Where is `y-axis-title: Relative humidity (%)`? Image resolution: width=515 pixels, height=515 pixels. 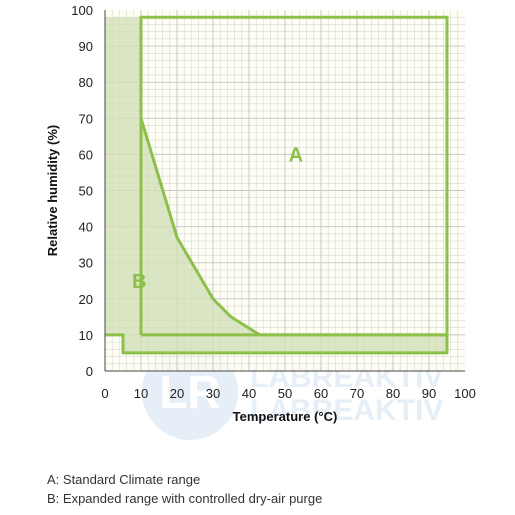 y-axis-title: Relative humidity (%) is located at coordinates (52, 190).